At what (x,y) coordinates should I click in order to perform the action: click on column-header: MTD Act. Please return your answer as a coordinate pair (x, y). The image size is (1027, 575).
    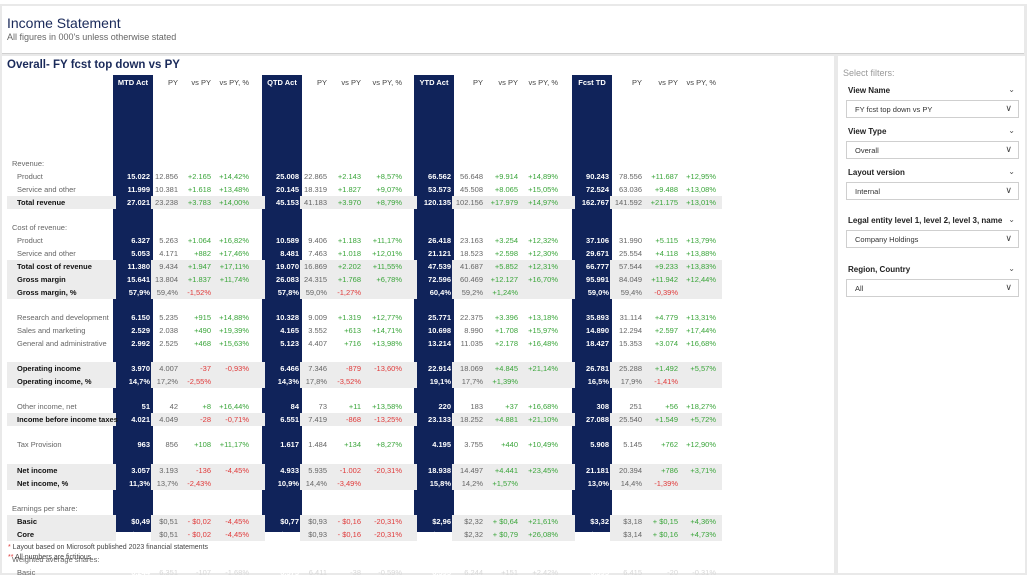
    Looking at the image, I should click on (133, 82).